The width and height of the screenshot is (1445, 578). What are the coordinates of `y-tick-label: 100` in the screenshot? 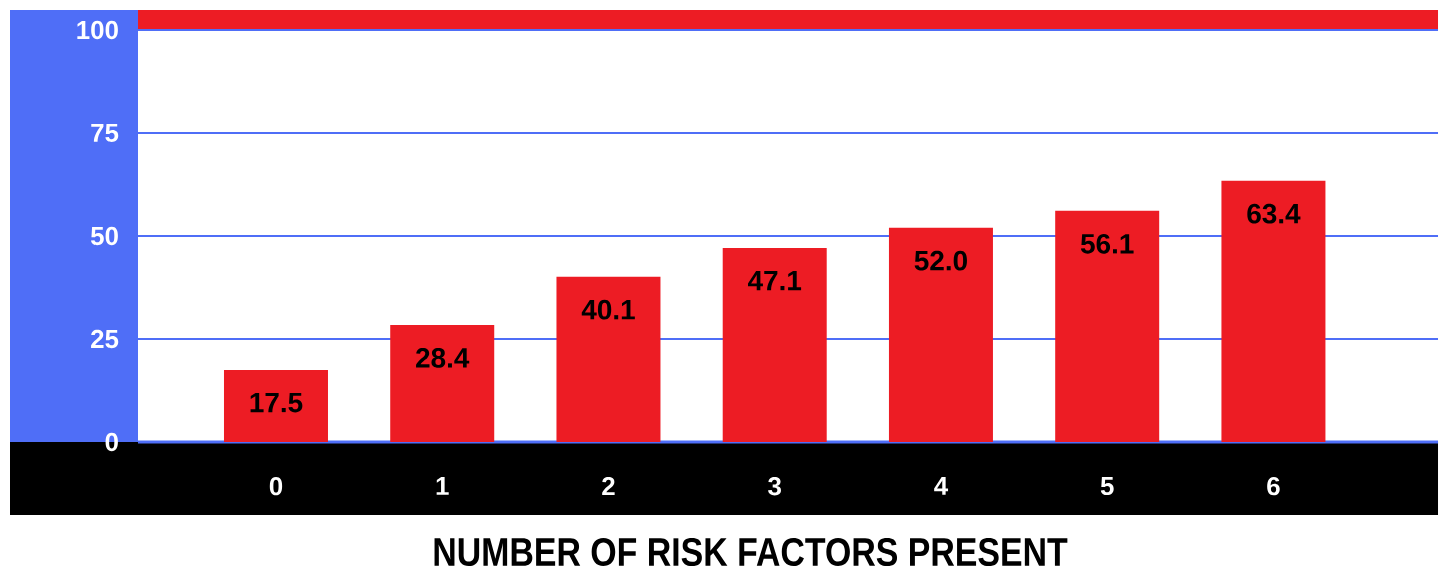 It's located at (97, 30).